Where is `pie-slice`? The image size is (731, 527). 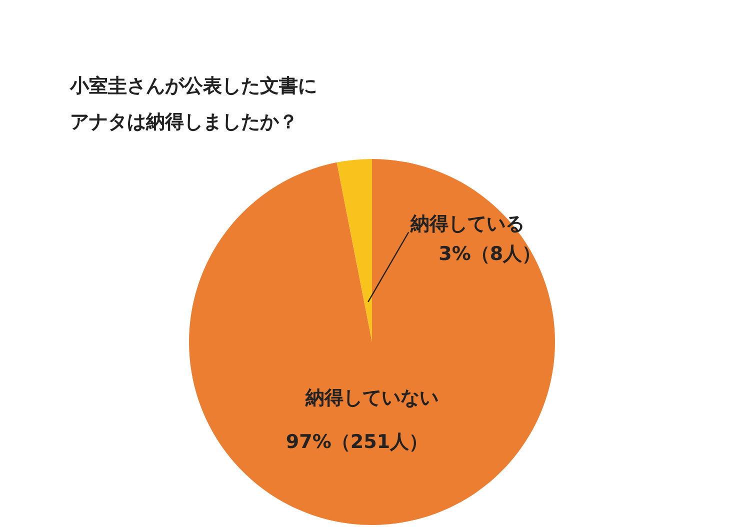 pie-slice is located at coordinates (354, 250).